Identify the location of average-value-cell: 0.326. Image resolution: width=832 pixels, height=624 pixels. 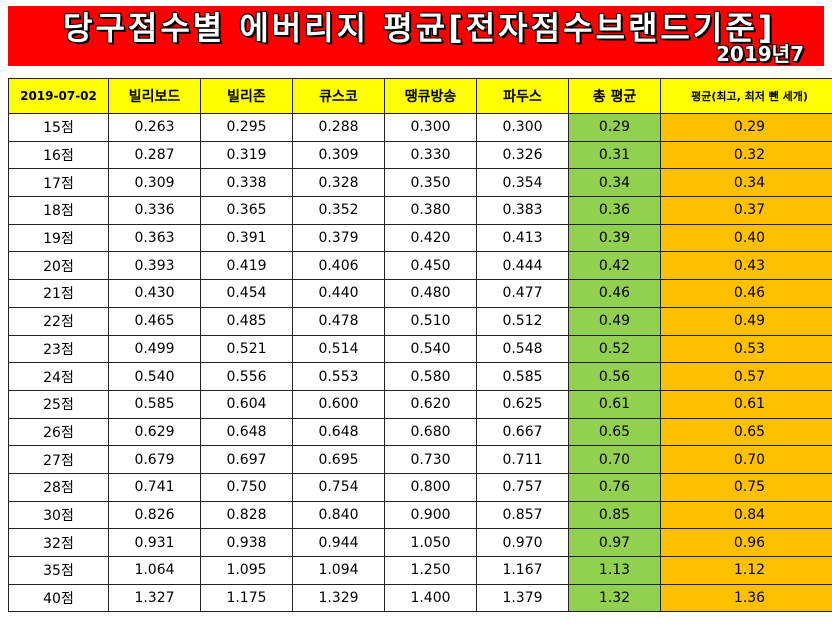
(522, 155).